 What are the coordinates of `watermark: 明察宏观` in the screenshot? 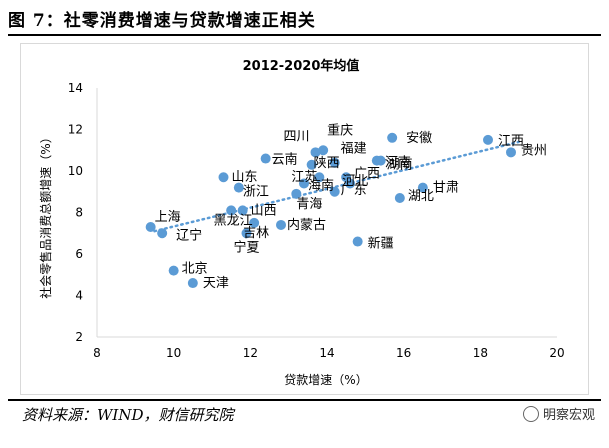 It's located at (558, 413).